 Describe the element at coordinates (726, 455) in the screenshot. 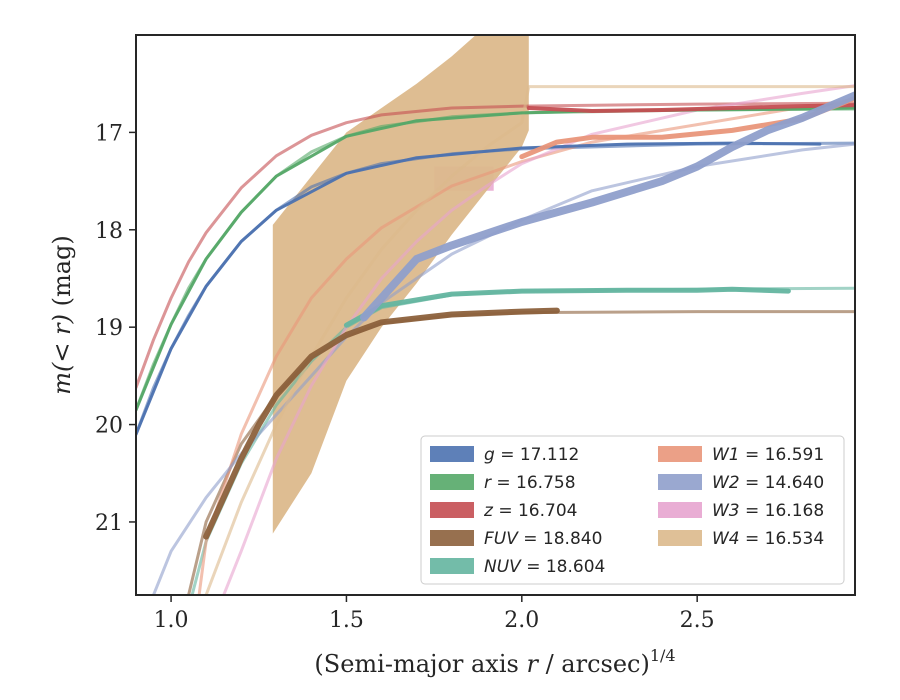

I see `legend-band: W1` at that location.